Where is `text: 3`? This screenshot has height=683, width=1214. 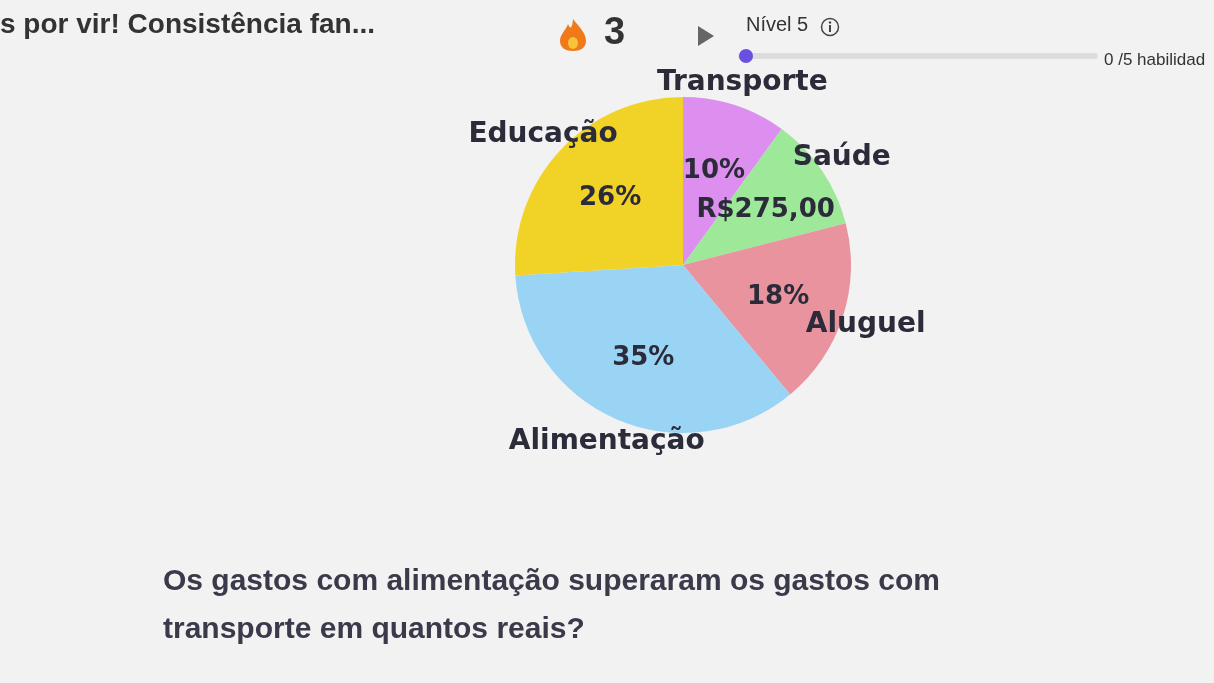 text: 3 is located at coordinates (615, 31).